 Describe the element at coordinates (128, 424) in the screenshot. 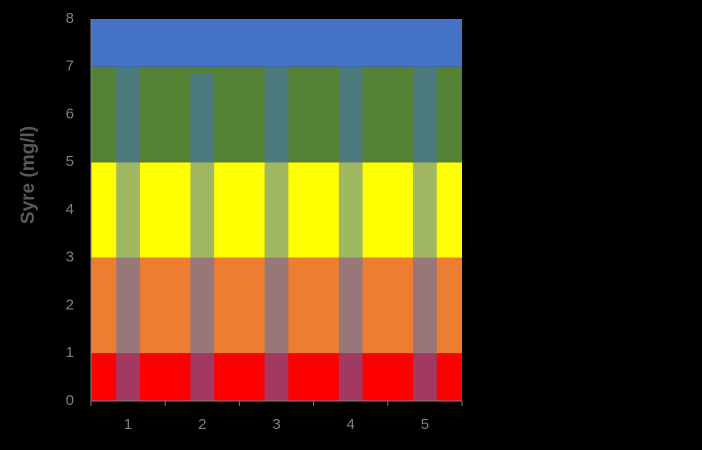

I see `x-tick-label: 1` at that location.